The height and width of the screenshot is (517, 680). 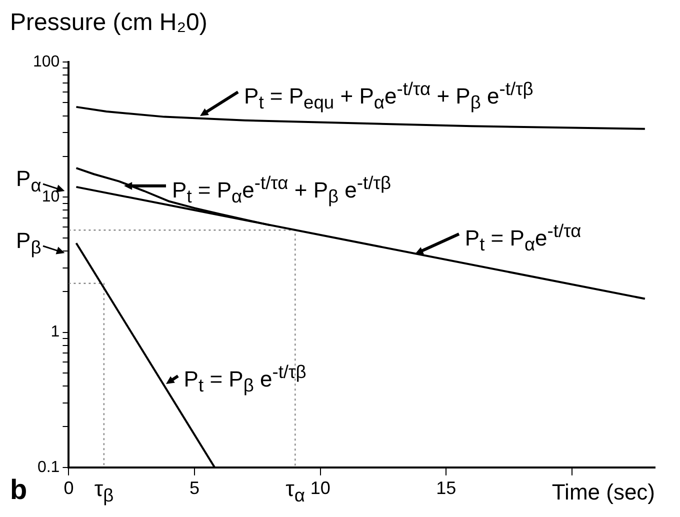 I want to click on annotation: P$_{t}$ = P$_{β}$ e$^{-t/τβ}$, so click(x=245, y=378).